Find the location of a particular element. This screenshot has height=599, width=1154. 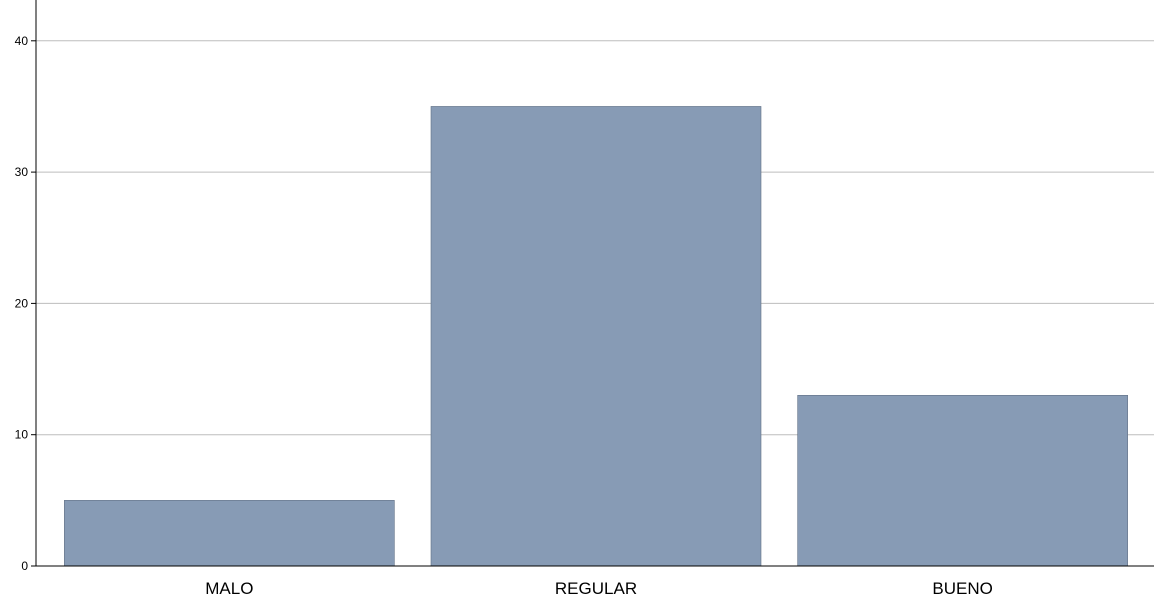

y-tick-label: 30 is located at coordinates (22, 172).